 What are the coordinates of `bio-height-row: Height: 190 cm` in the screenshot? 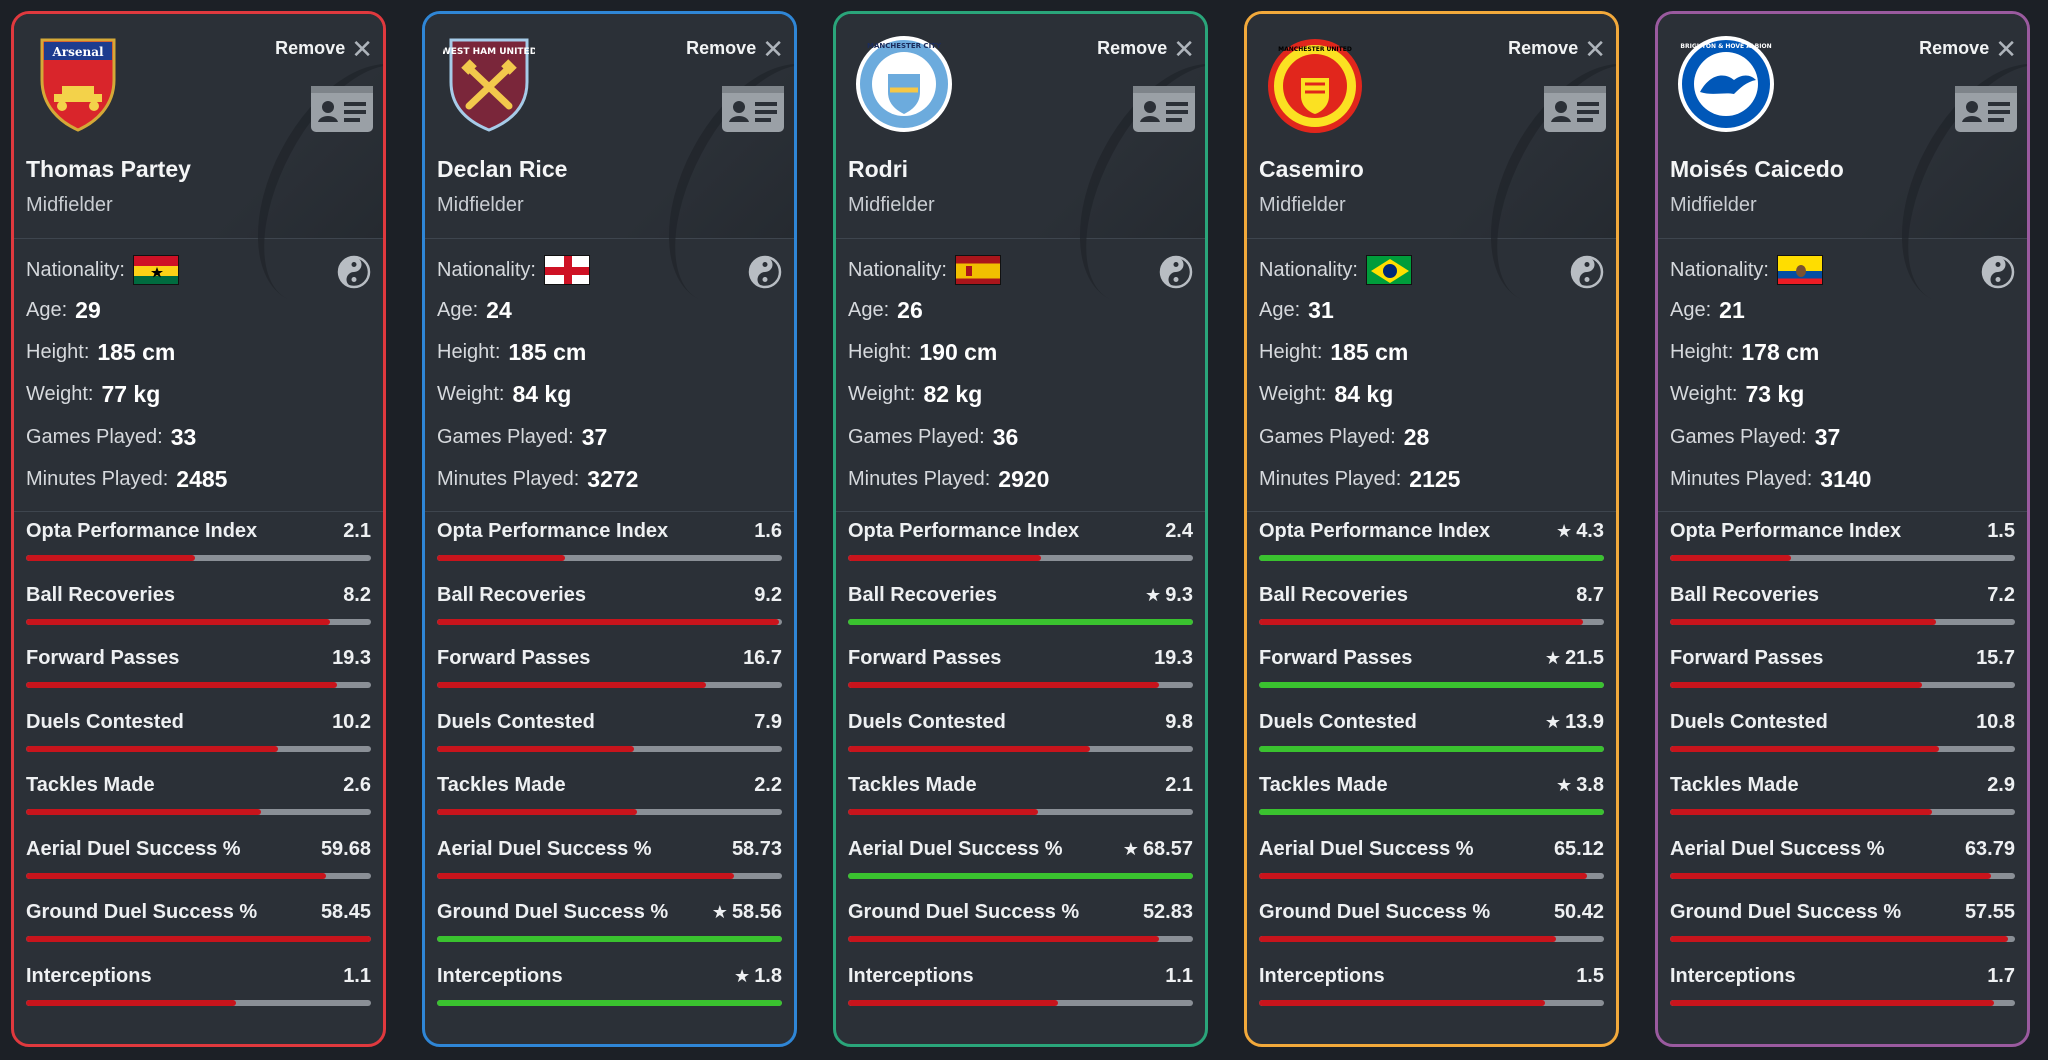 It's located at (922, 352).